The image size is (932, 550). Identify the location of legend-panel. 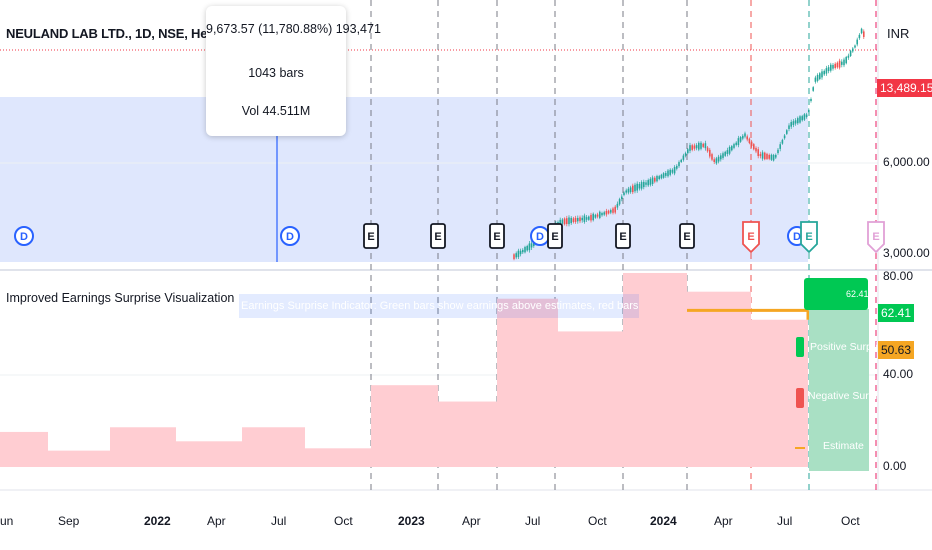
(839, 390).